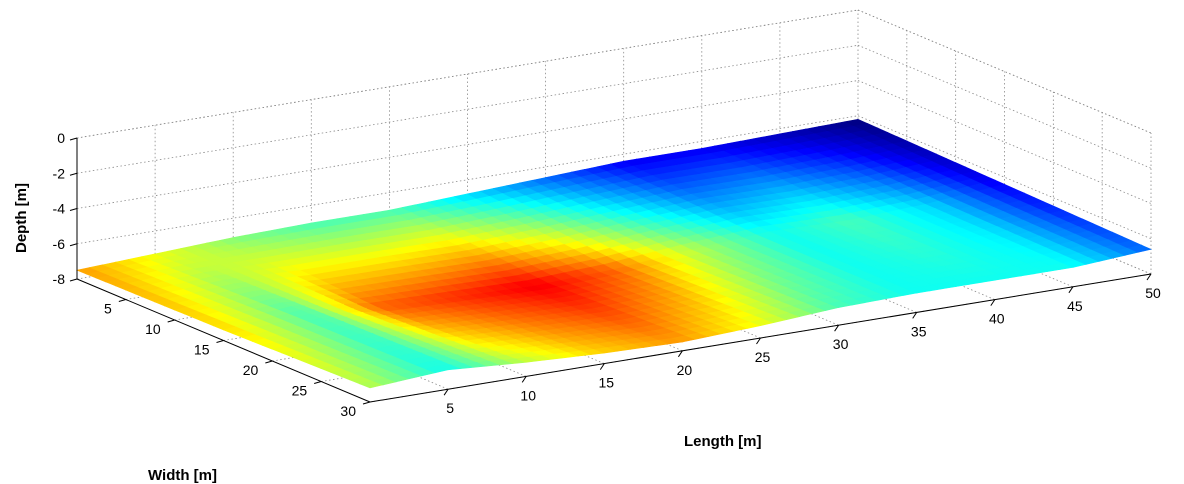 This screenshot has width=1184, height=484. I want to click on x-tick-label: 30, so click(841, 344).